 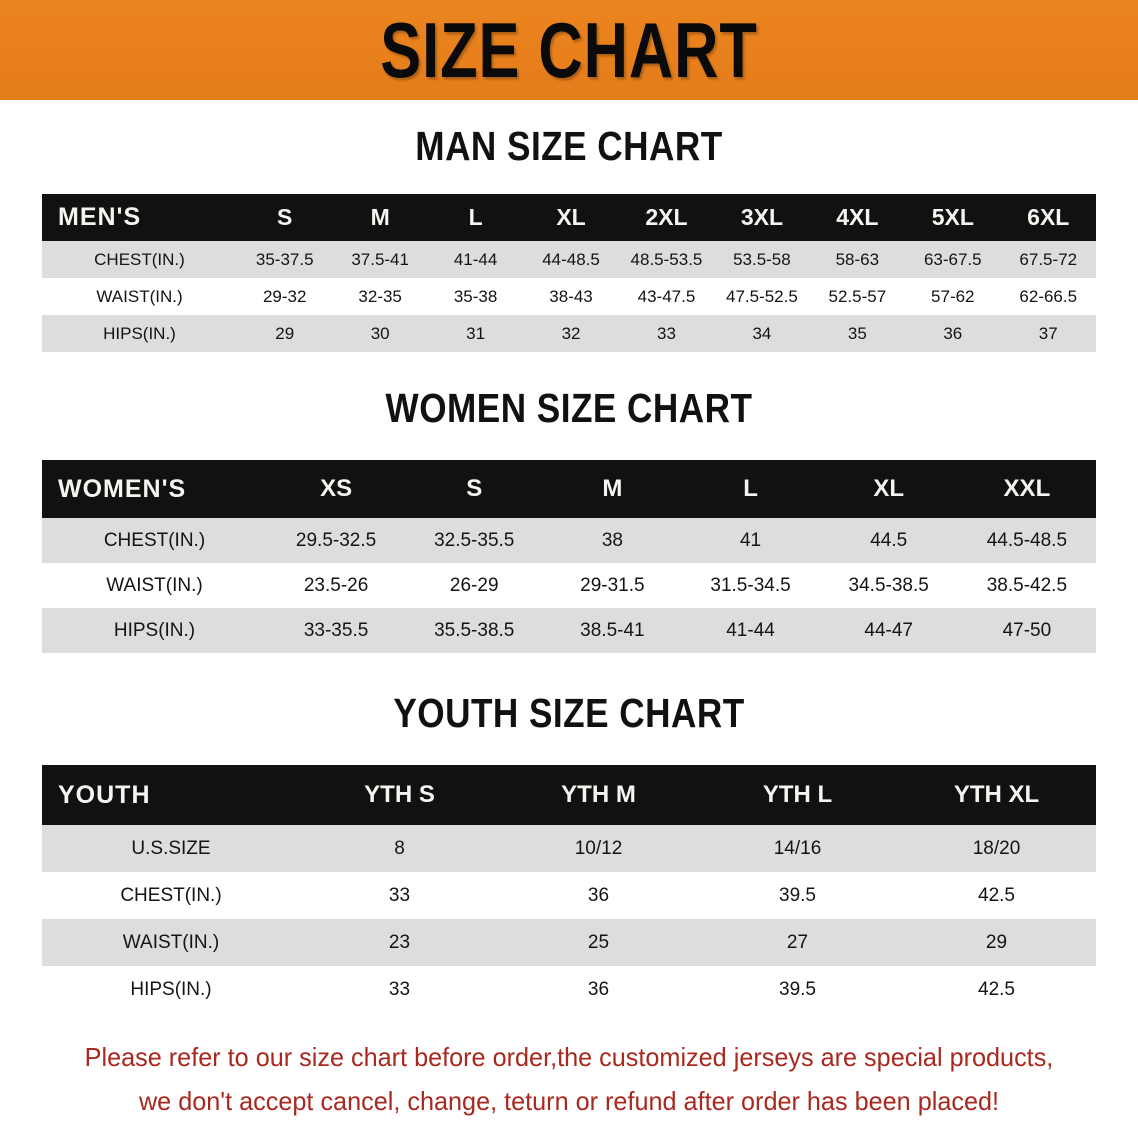 What do you see at coordinates (476, 333) in the screenshot?
I see `table-cell: 31` at bounding box center [476, 333].